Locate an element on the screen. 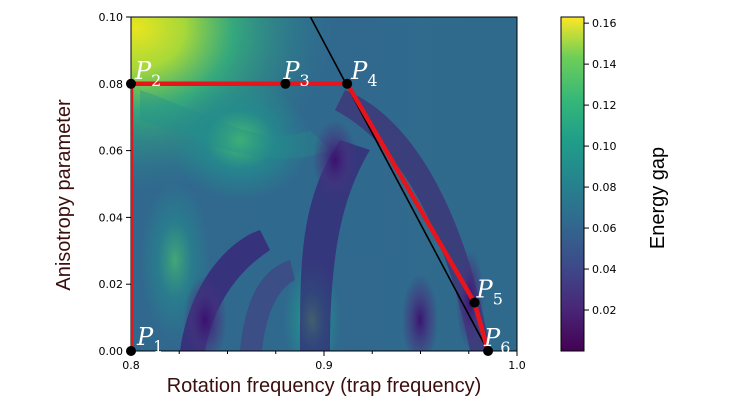  y-tick-label: 0.06 is located at coordinates (111, 151).